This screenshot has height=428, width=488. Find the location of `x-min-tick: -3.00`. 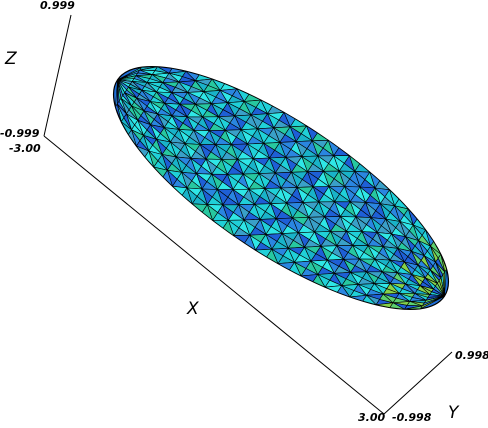

x-min-tick: -3.00 is located at coordinates (25, 148).